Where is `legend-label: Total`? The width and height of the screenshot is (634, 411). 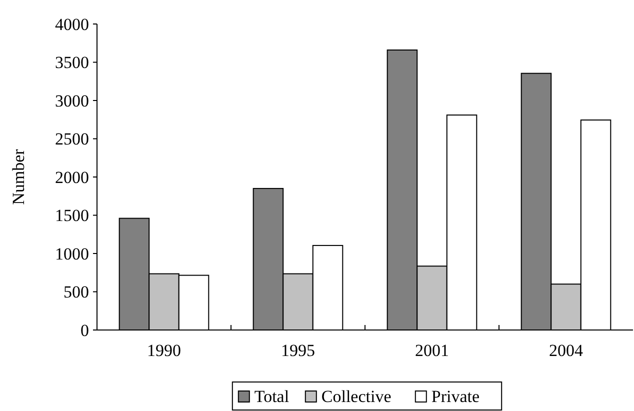
legend-label: Total is located at coordinates (272, 396).